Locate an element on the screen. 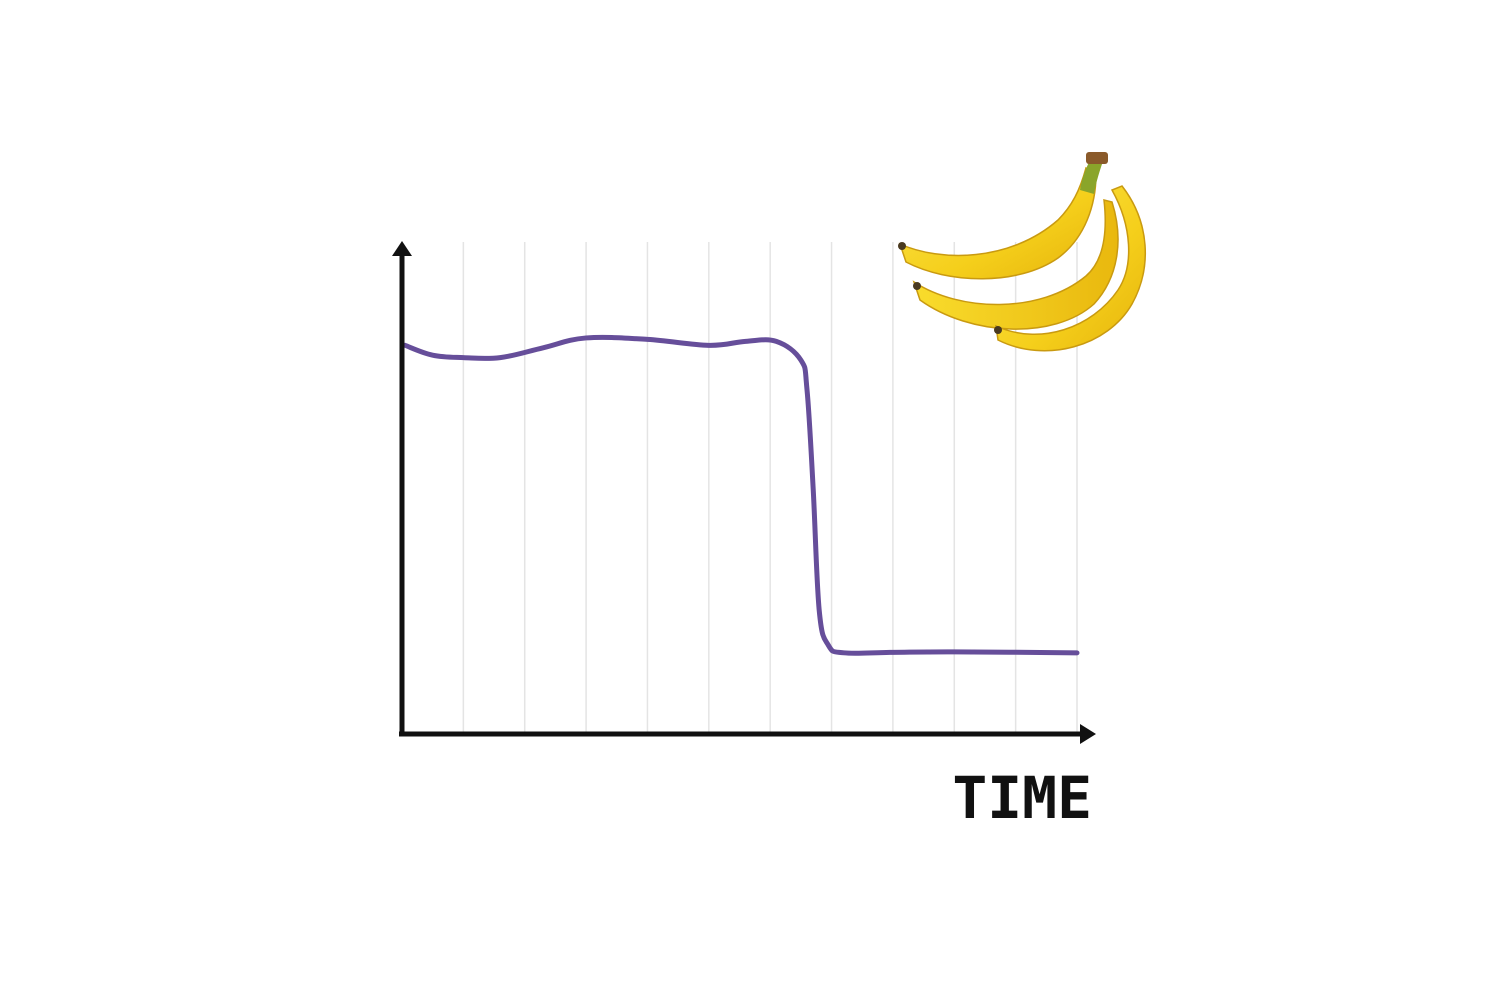  plot-area is located at coordinates (741, 495).